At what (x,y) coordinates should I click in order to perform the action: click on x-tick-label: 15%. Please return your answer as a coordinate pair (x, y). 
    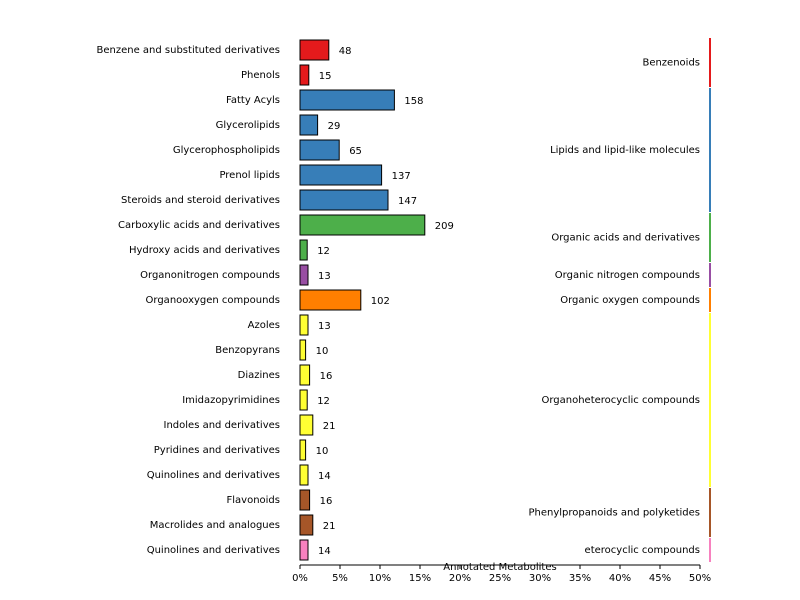
    Looking at the image, I should click on (420, 578).